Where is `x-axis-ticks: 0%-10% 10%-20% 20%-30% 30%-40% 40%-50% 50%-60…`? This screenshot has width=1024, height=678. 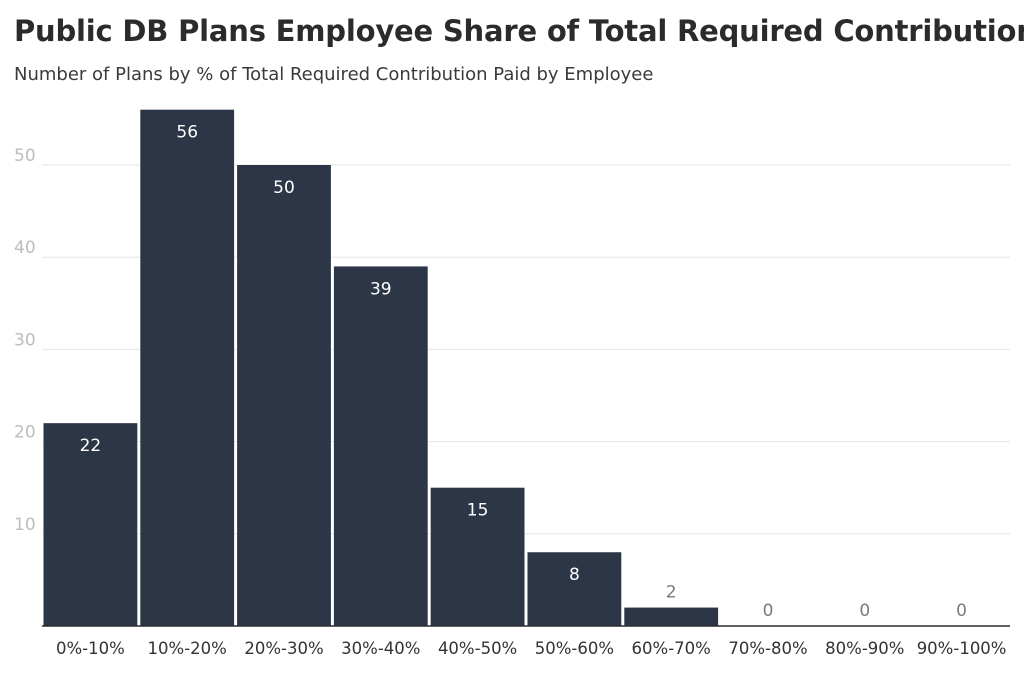 x-axis-ticks: 0%-10% 10%-20% 20%-30% 30%-40% 40%-50% 50%-60… is located at coordinates (531, 648).